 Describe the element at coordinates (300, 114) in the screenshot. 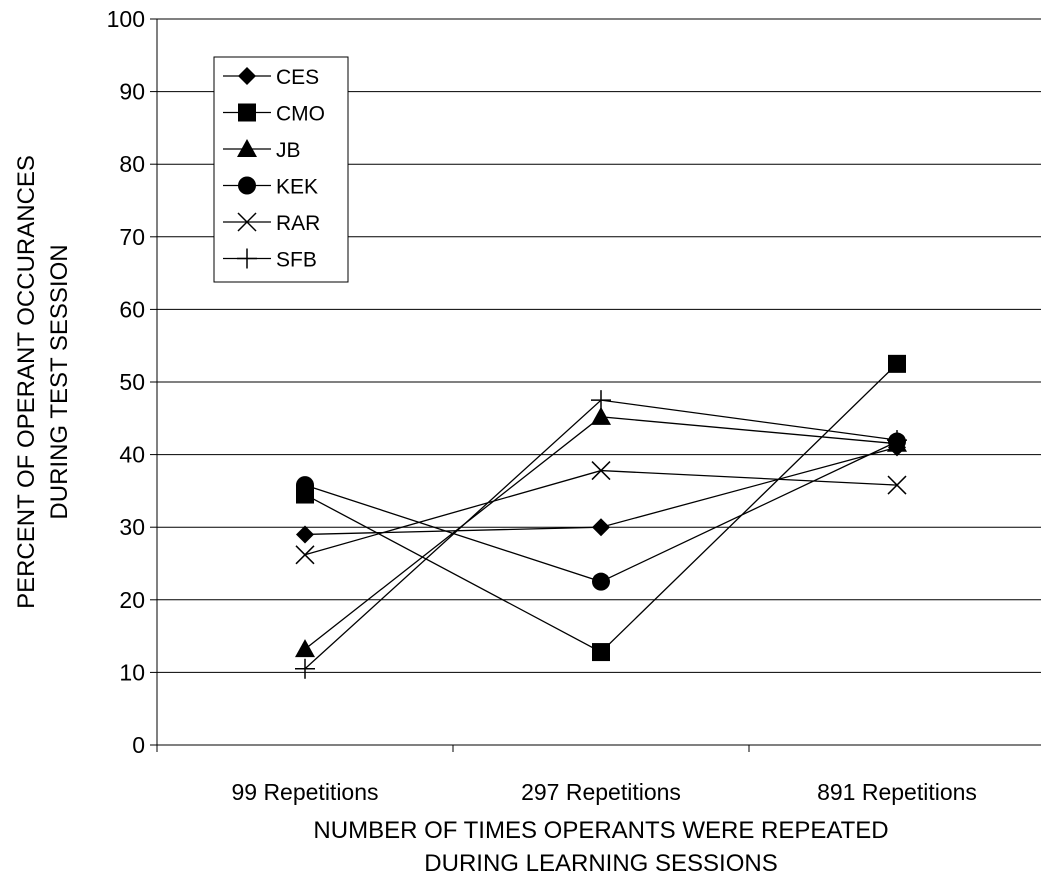

I see `legend-label: CMO` at that location.